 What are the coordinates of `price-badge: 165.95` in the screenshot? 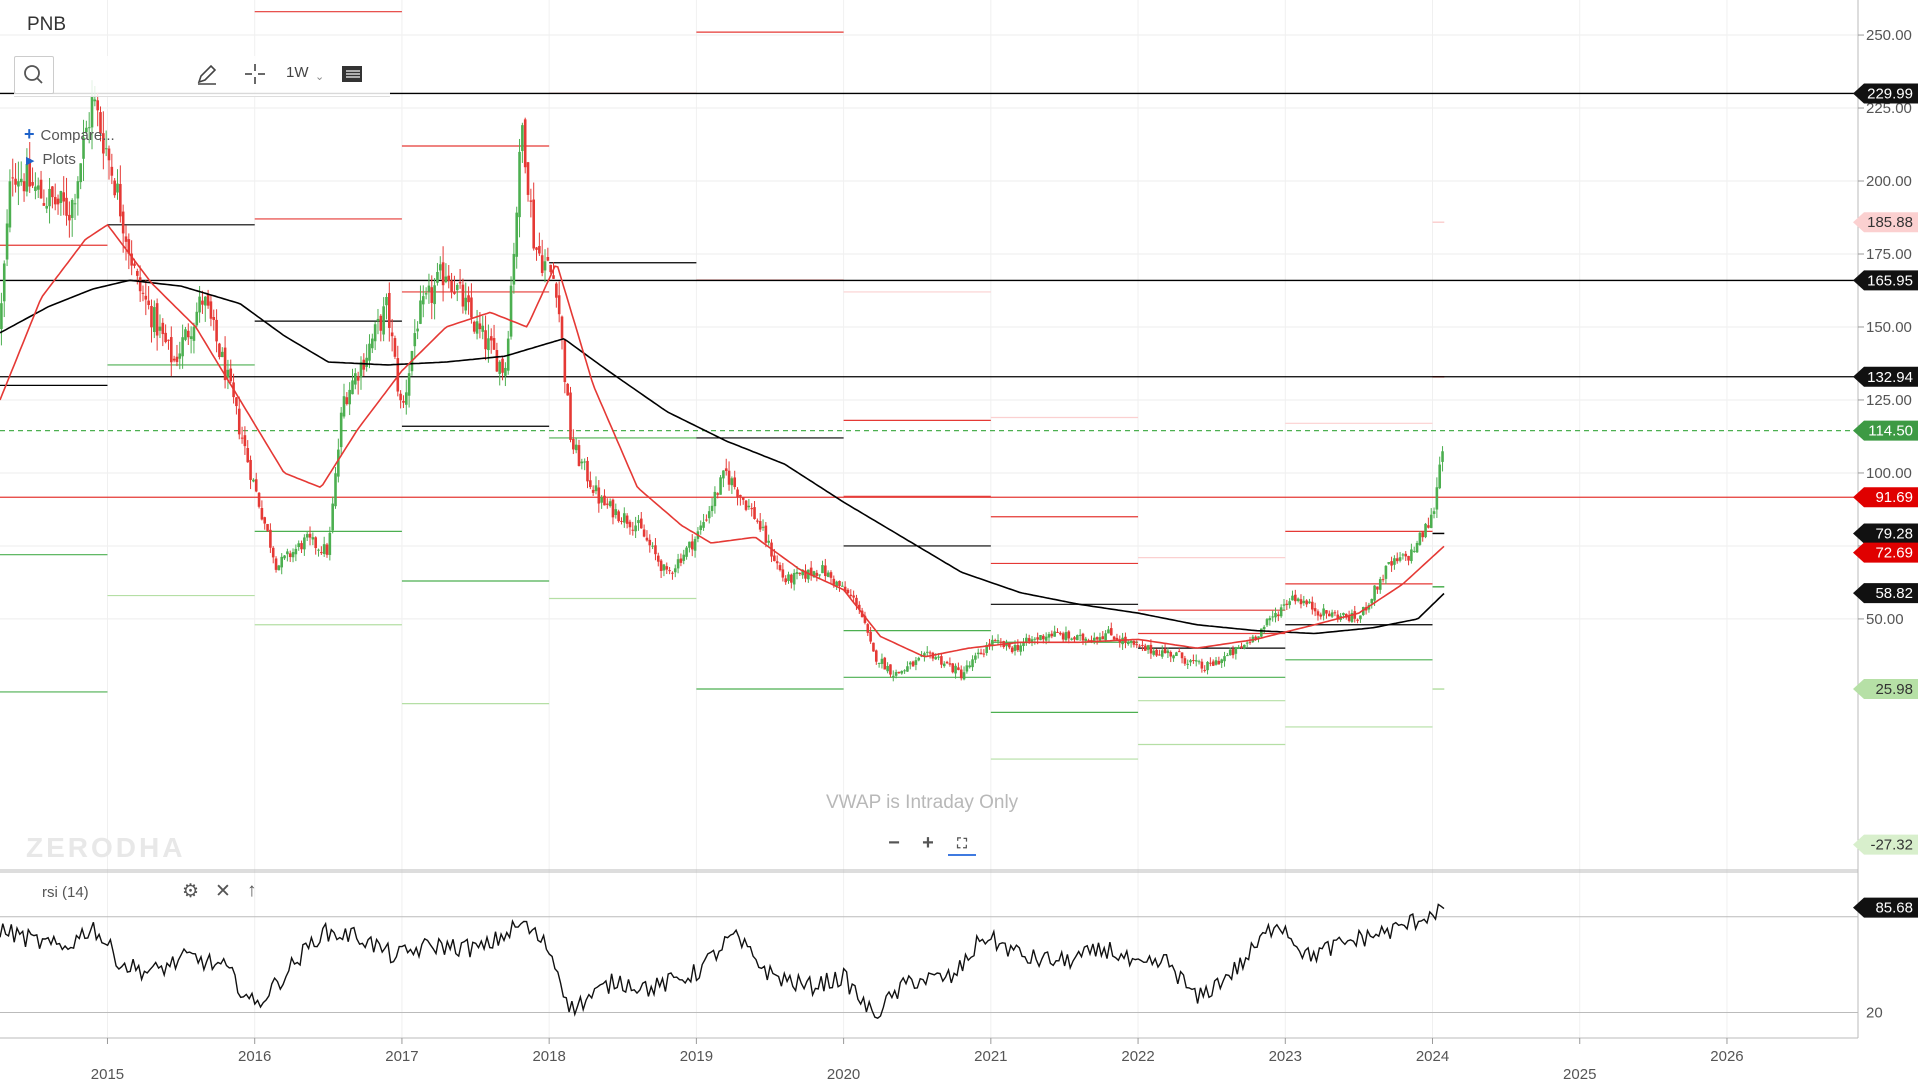 It's located at (1885, 280).